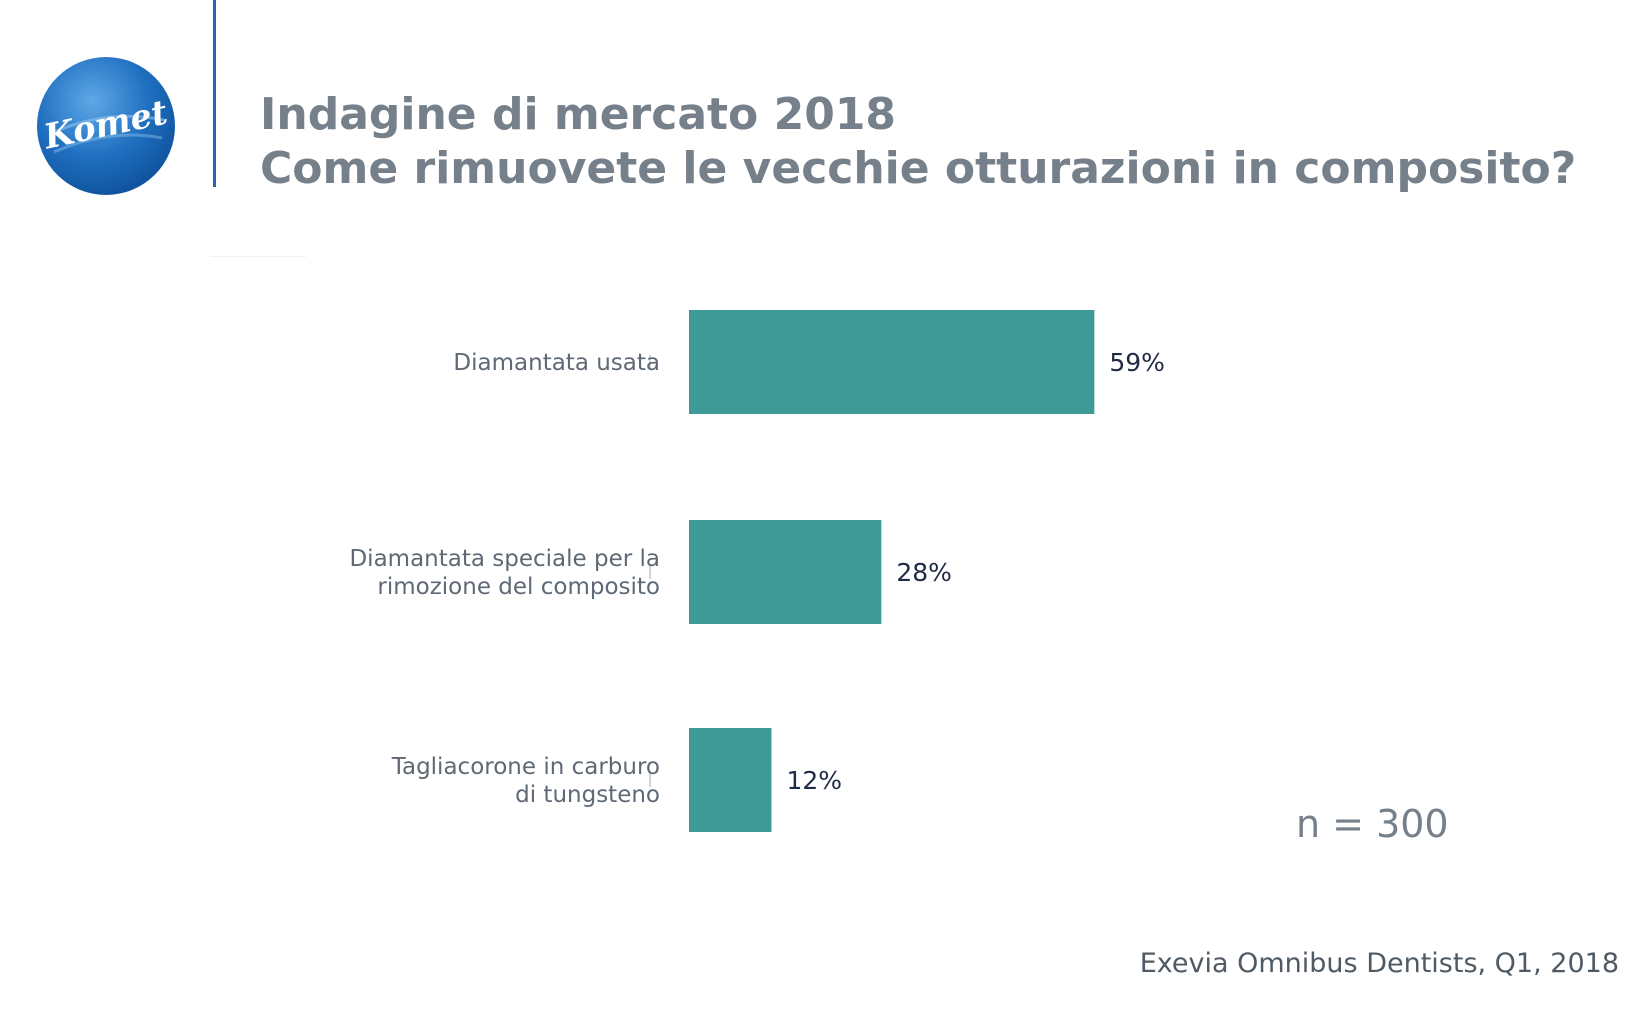  What do you see at coordinates (214, 93) in the screenshot?
I see `header-divider` at bounding box center [214, 93].